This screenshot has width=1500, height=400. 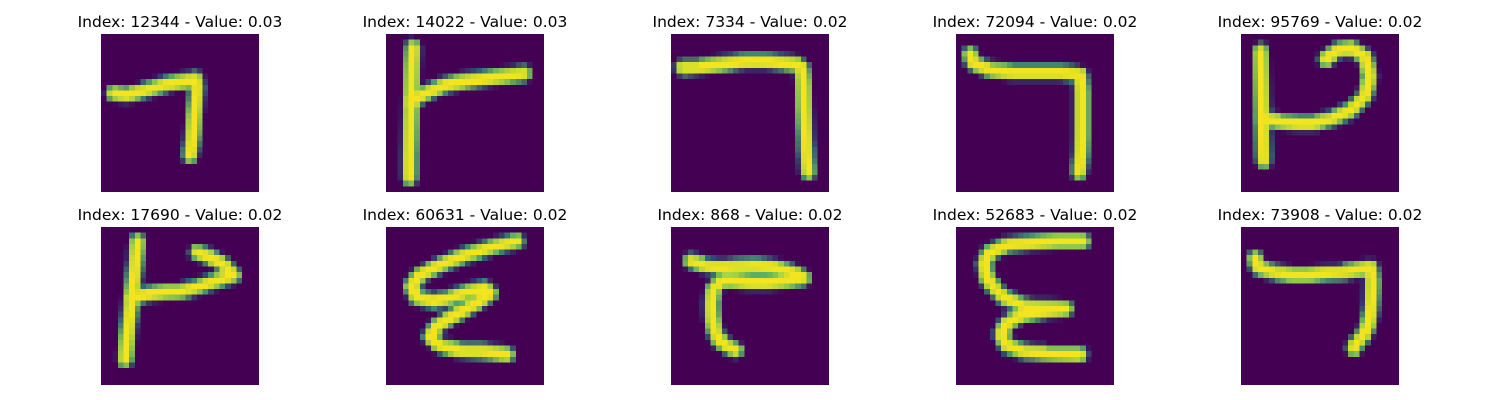 I want to click on panel-title: Index: 12344 - Value: 0.03, so click(x=180, y=22).